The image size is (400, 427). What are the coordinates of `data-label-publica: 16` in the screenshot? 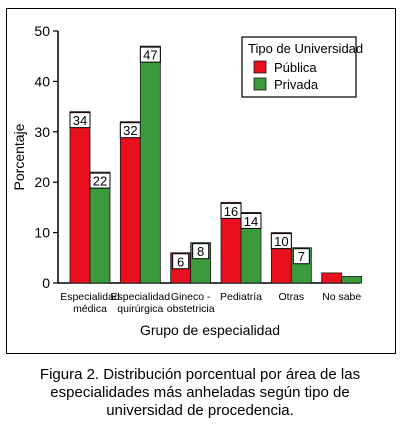 It's located at (231, 211).